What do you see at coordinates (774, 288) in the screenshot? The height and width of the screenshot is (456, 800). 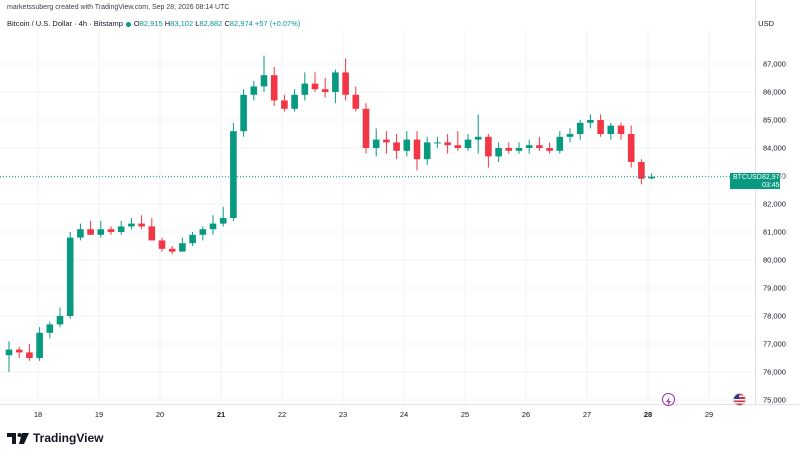 I see `y-tick-label: 79,000` at bounding box center [774, 288].